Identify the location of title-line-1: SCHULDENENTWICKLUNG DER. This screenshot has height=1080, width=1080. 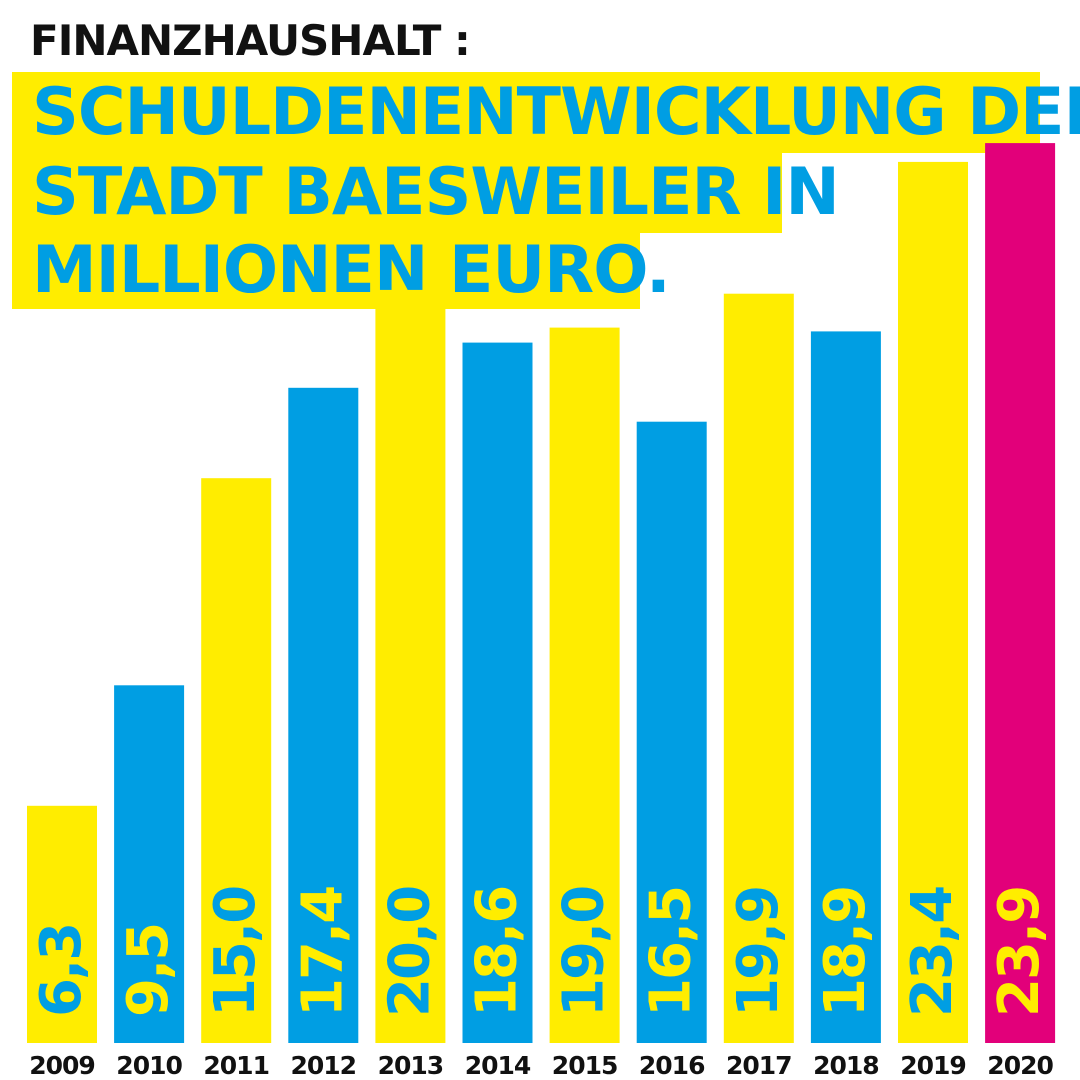
(546, 112).